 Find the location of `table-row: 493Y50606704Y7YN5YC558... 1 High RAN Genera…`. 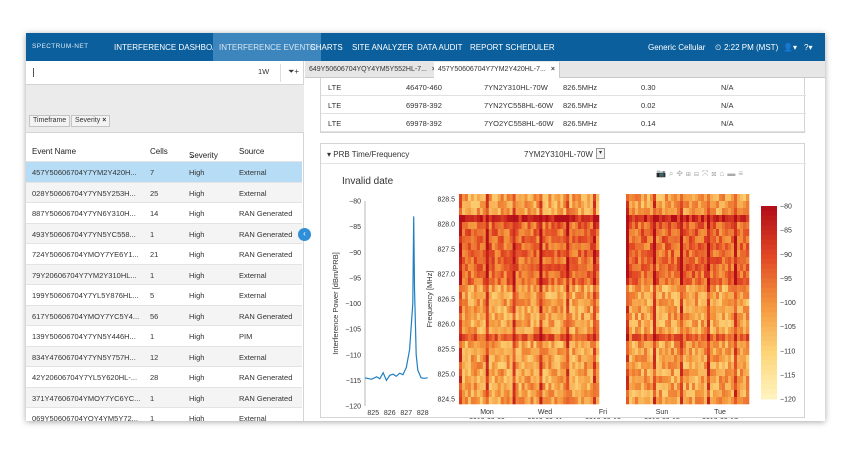

table-row: 493Y50606704Y7YN5YC558... 1 High RAN Genera… is located at coordinates (164, 232).